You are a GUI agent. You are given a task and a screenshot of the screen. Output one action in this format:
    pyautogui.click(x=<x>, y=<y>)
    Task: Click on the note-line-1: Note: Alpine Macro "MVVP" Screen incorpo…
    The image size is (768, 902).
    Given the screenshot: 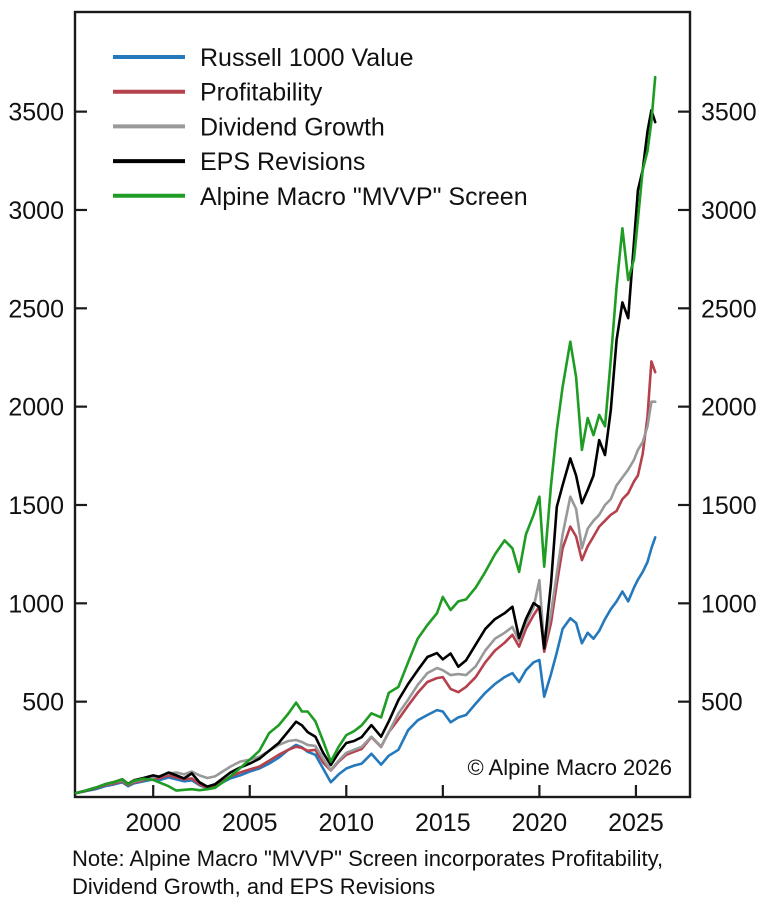 What is the action you would take?
    pyautogui.click(x=367, y=858)
    